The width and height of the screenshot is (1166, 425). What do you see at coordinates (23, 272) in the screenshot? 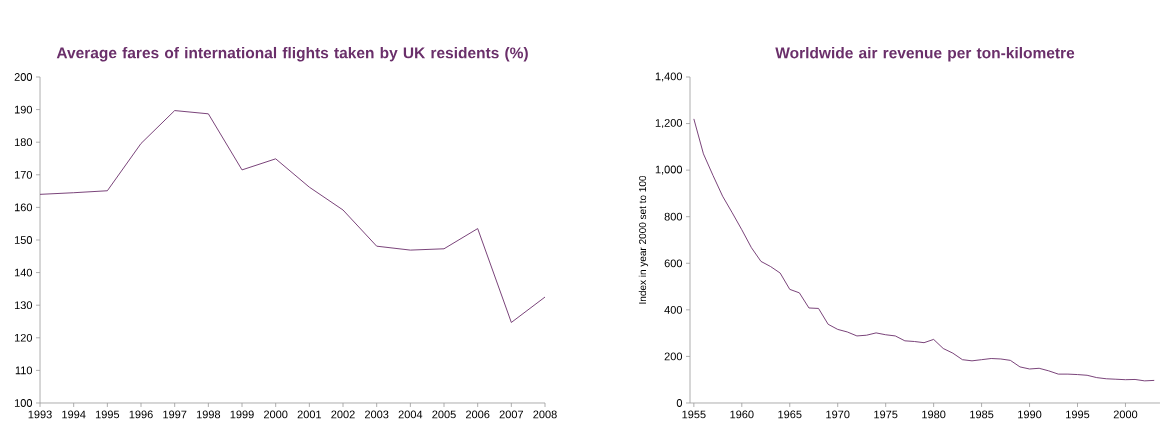
I see `y-tick-label: 140` at bounding box center [23, 272].